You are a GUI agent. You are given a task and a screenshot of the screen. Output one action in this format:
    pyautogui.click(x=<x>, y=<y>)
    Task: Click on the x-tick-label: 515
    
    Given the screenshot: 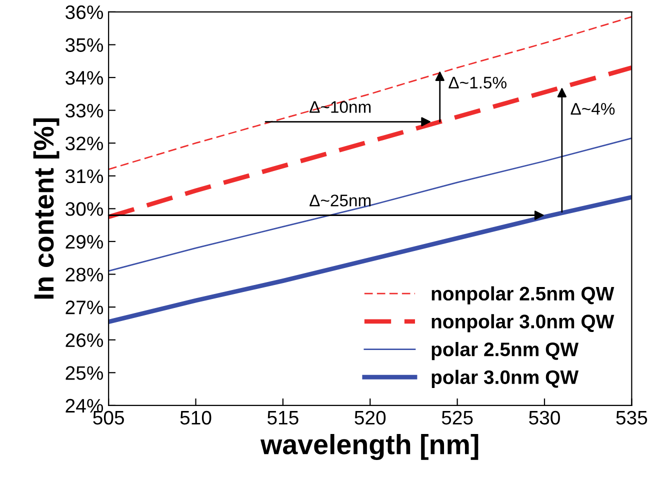 What is the action you would take?
    pyautogui.click(x=283, y=418)
    